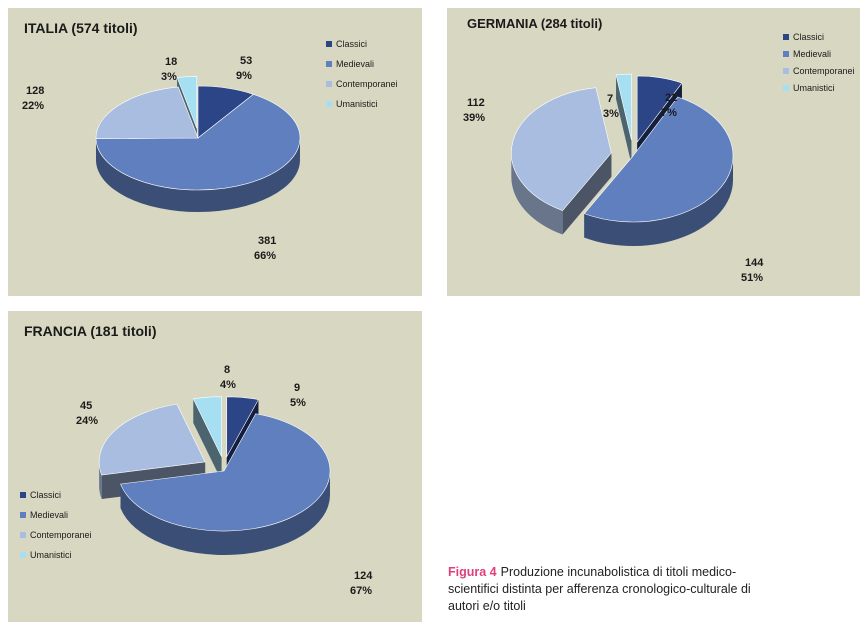 The image size is (867, 629). I want to click on data-label-percent: 51%, so click(752, 278).